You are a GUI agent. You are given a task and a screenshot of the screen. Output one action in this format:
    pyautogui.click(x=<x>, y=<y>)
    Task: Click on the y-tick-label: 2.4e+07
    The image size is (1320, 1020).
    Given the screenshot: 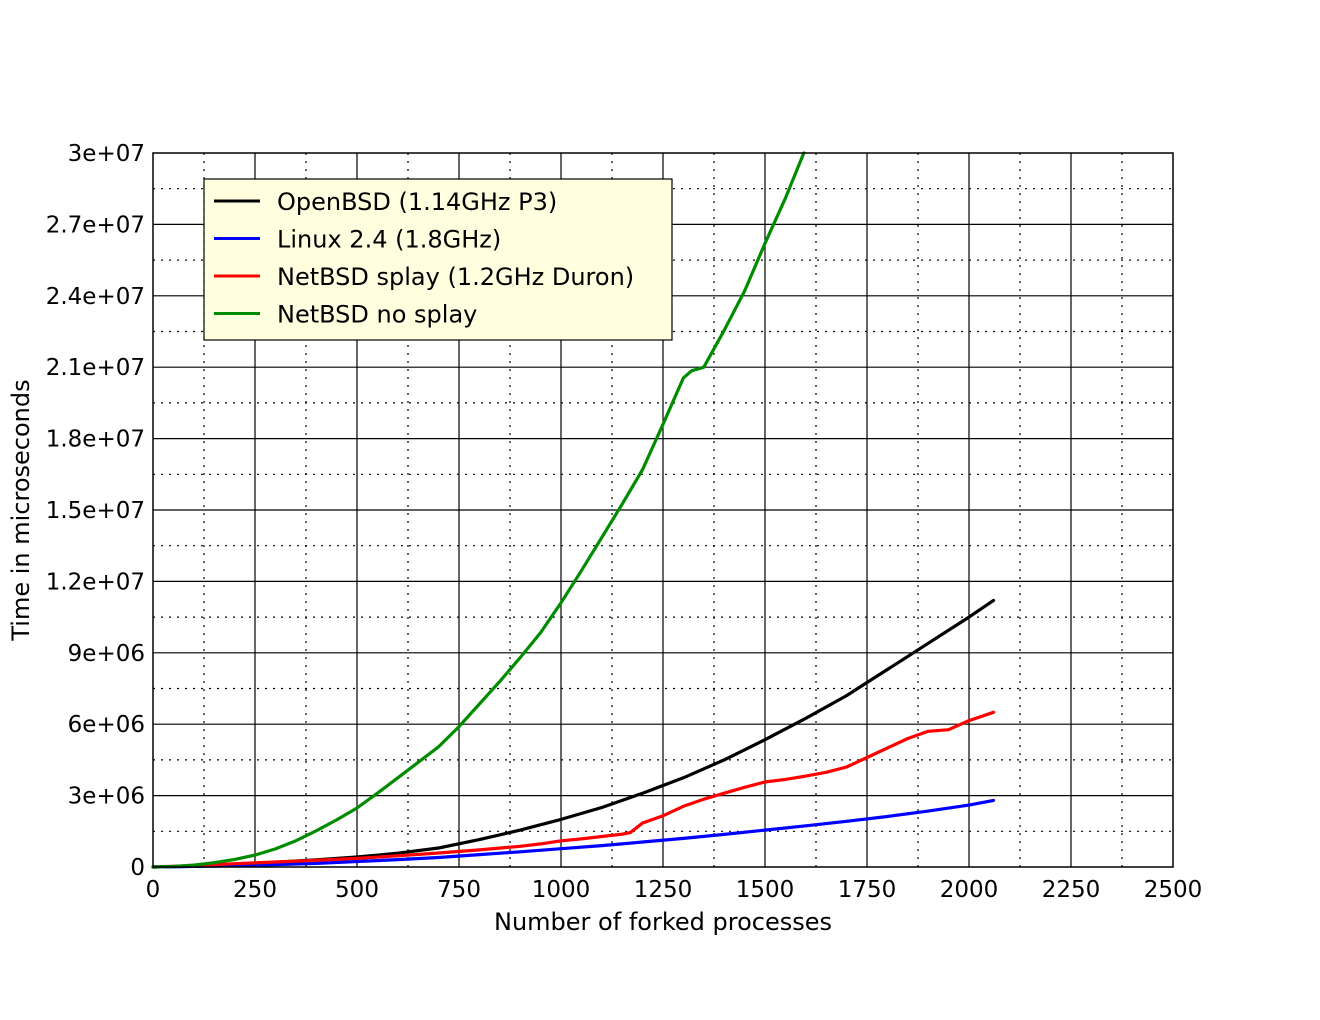 What is the action you would take?
    pyautogui.click(x=95, y=297)
    